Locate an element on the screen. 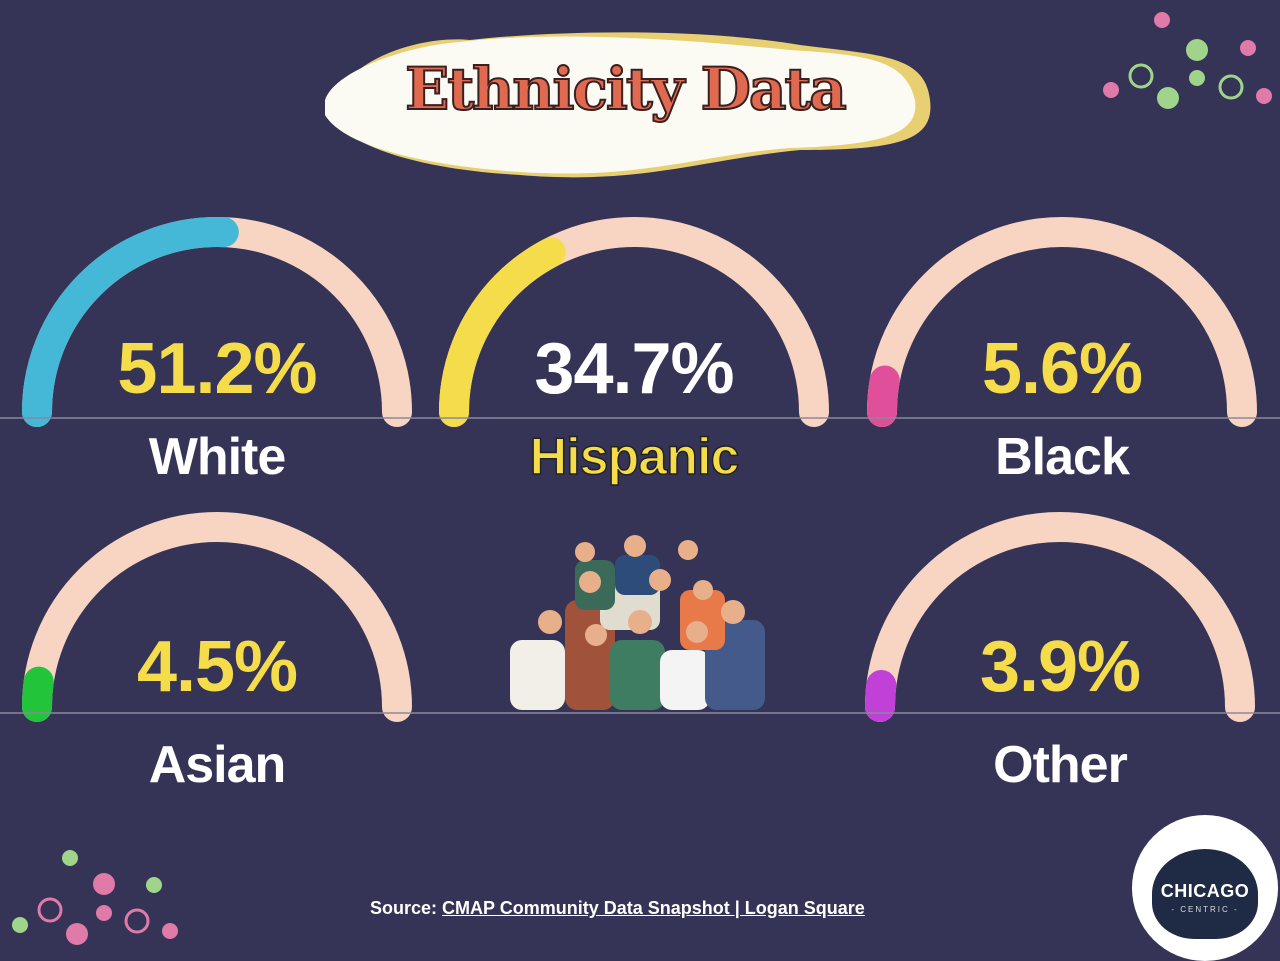 The height and width of the screenshot is (961, 1280). gauge-label-black: Black is located at coordinates (1062, 457).